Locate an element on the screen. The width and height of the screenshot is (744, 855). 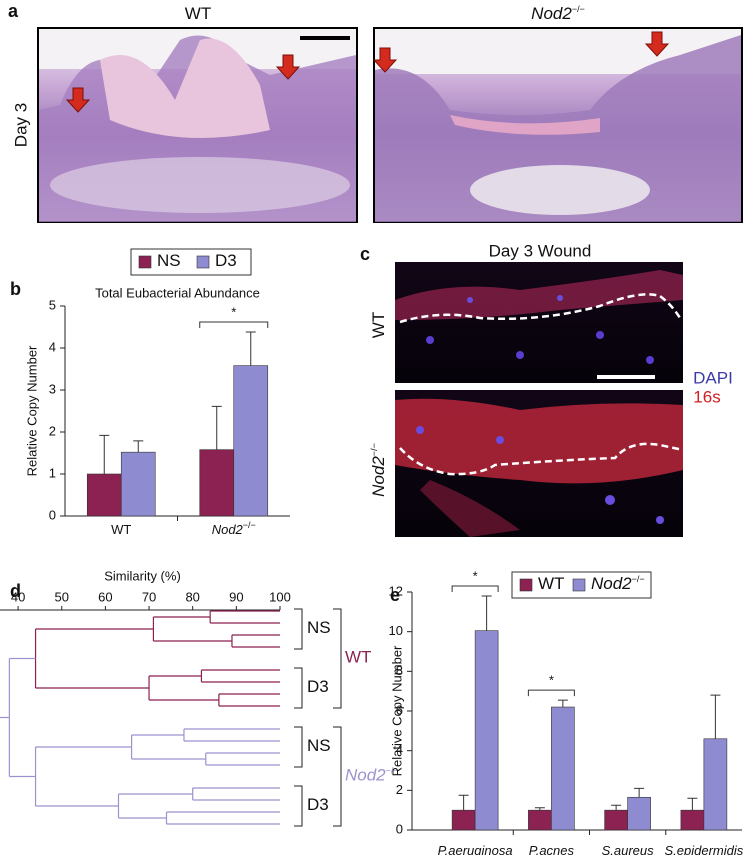
y-tick-label: 6 is located at coordinates (399, 709).